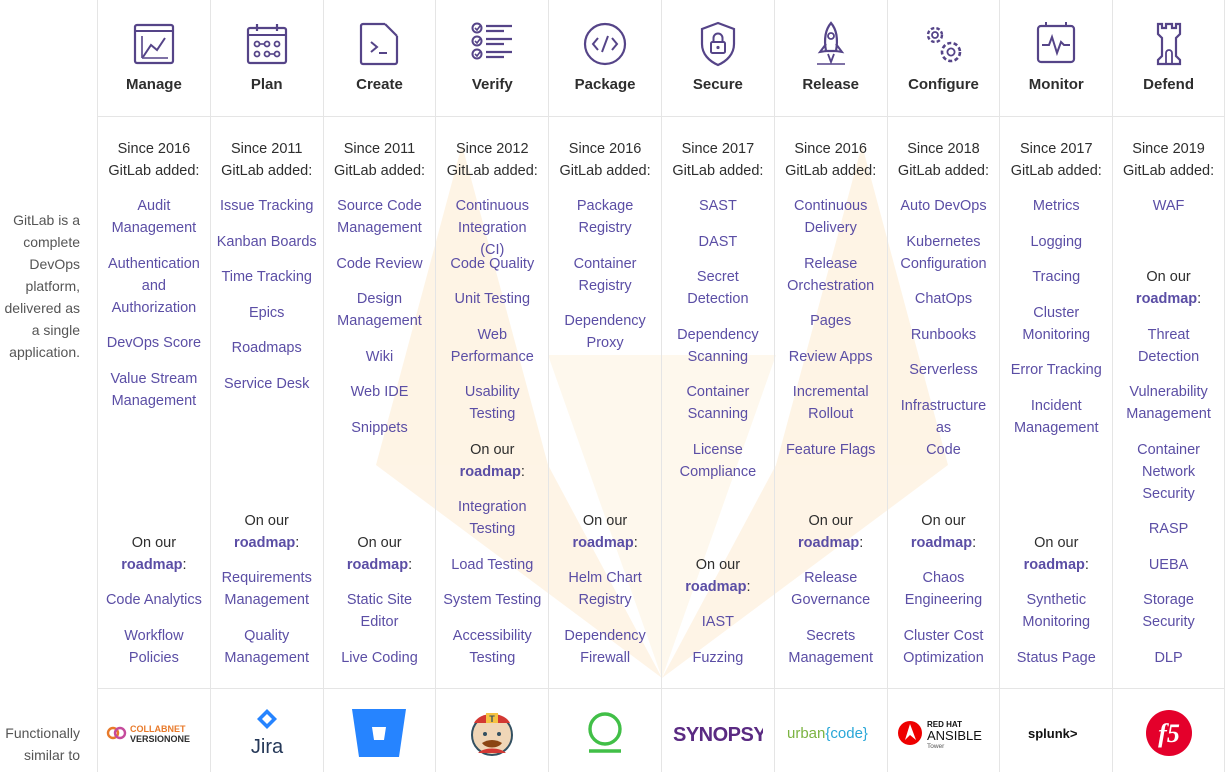  I want to click on feature-link: Web IDE, so click(379, 392).